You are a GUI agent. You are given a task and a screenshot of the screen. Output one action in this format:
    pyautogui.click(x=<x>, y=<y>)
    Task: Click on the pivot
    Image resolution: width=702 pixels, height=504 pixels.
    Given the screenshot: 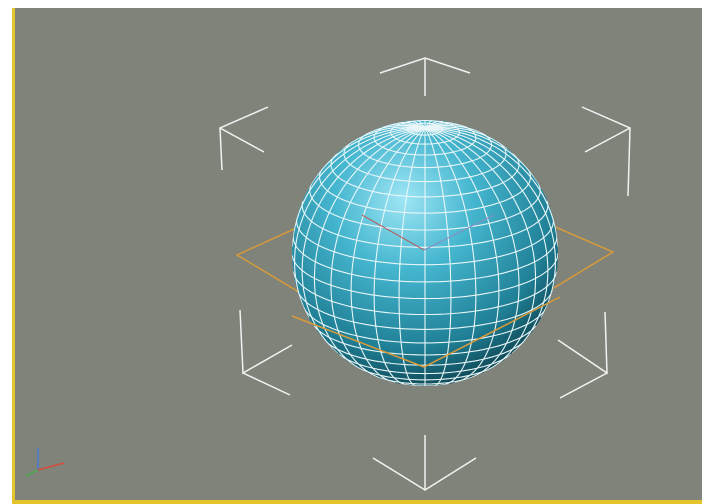 What is the action you would take?
    pyautogui.click(x=428, y=232)
    